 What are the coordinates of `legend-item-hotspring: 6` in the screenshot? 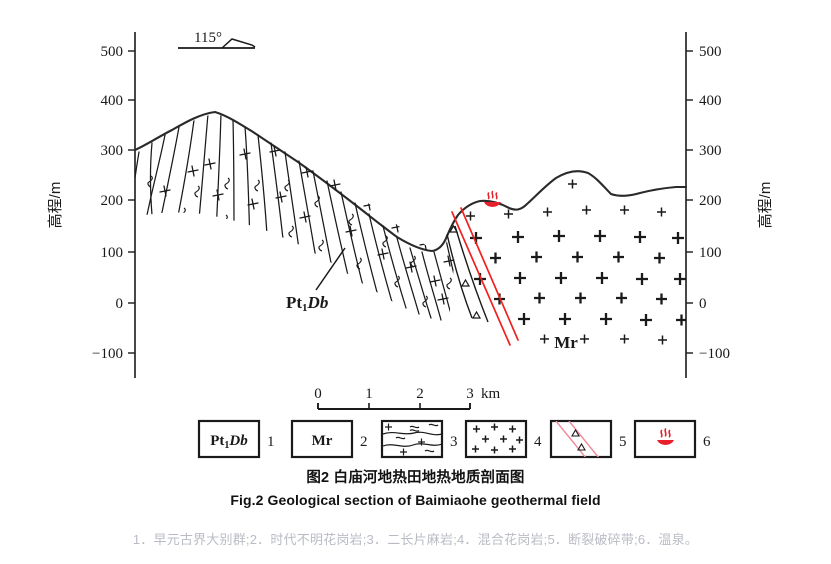 It's located at (672, 439).